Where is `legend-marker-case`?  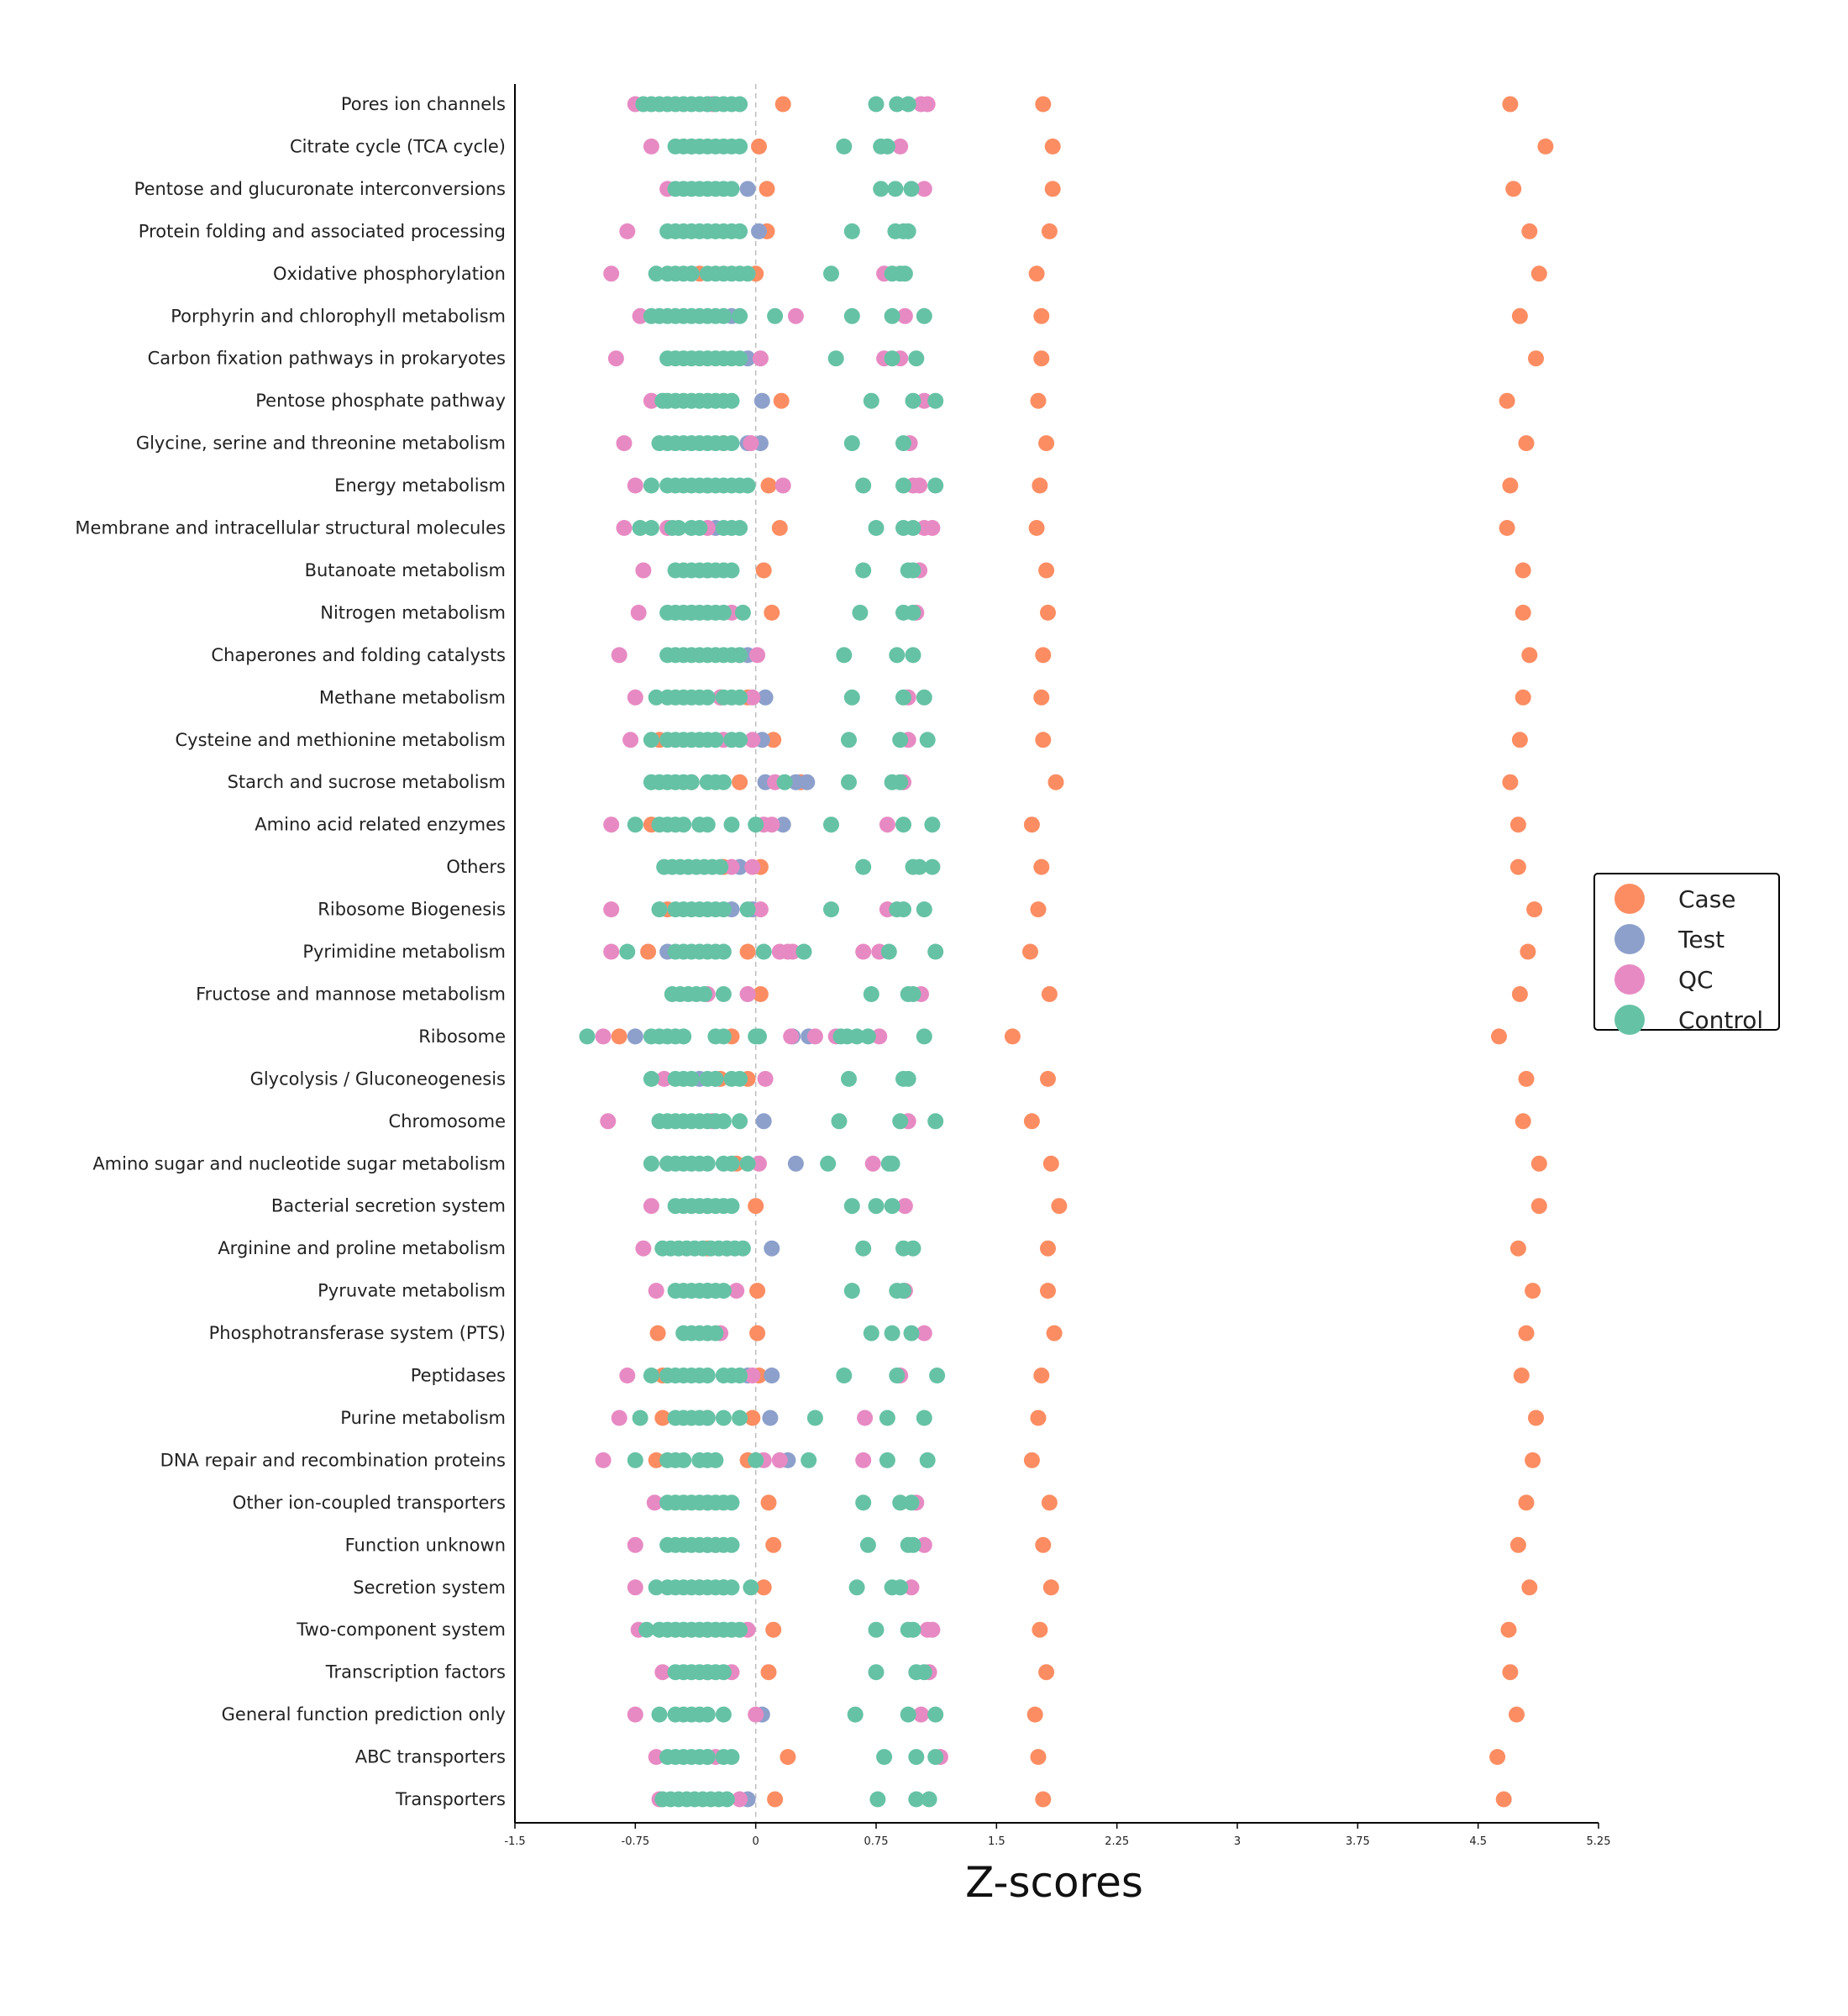
legend-marker-case is located at coordinates (1629, 899).